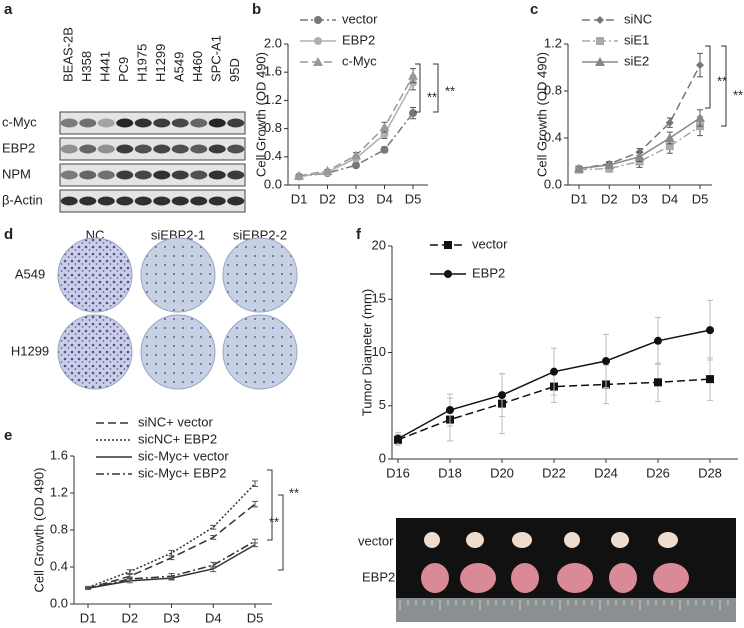 The height and width of the screenshot is (628, 744). What do you see at coordinates (260, 234) in the screenshot?
I see `column-label: siEBP2-2` at bounding box center [260, 234].